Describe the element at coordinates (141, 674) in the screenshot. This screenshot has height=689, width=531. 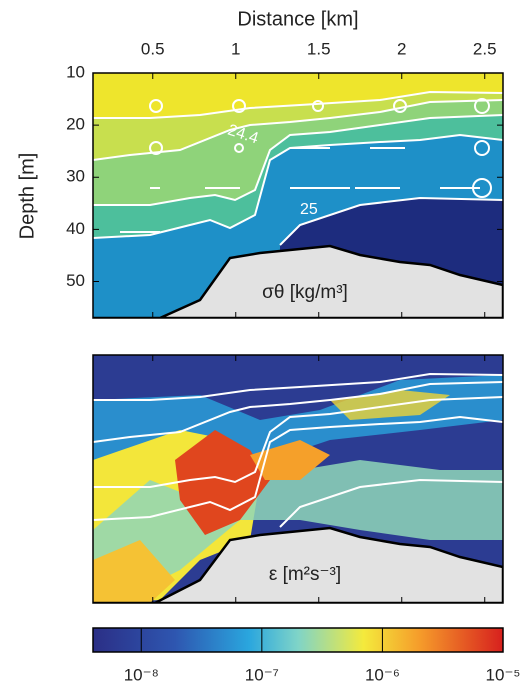
I see `colorbar-tick-label: 10⁻⁸` at that location.